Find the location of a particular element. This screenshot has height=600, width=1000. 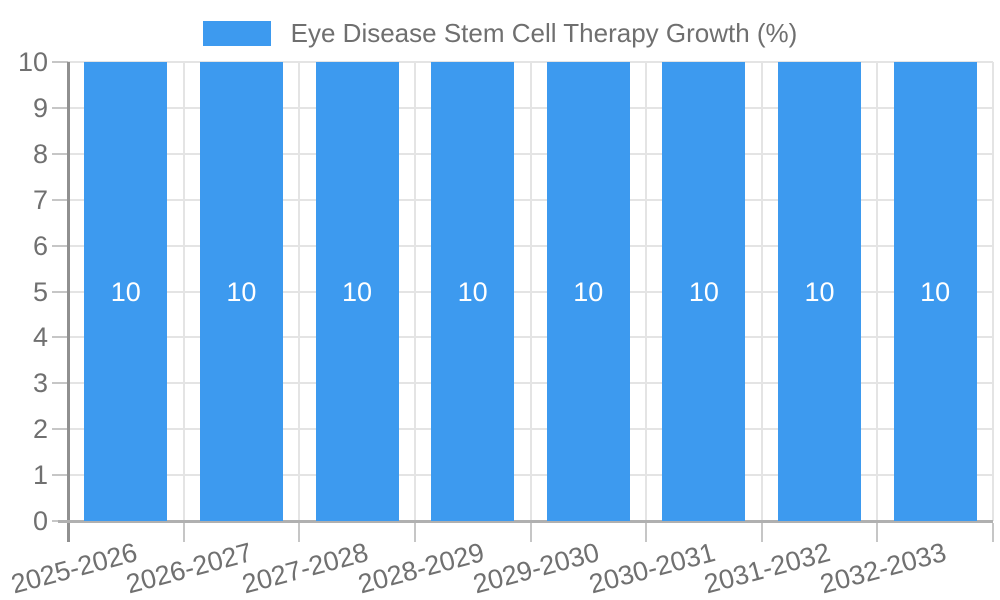

y-tick-label: 4 is located at coordinates (40, 337).